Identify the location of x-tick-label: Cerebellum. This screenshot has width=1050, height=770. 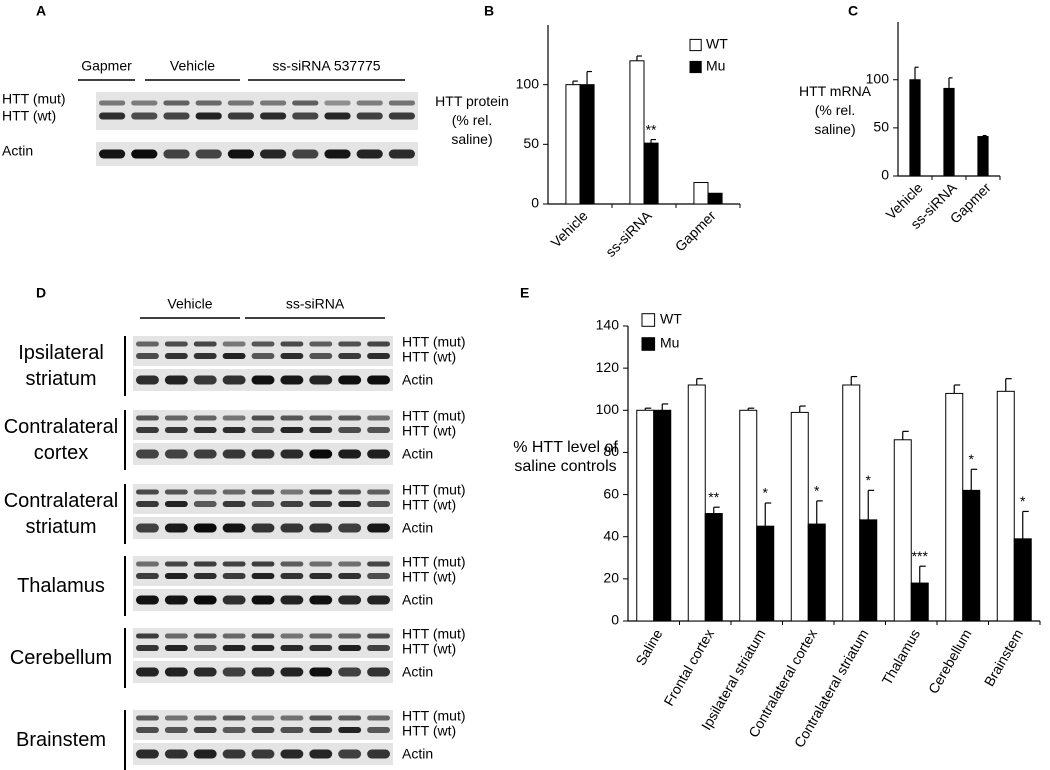
(950, 661).